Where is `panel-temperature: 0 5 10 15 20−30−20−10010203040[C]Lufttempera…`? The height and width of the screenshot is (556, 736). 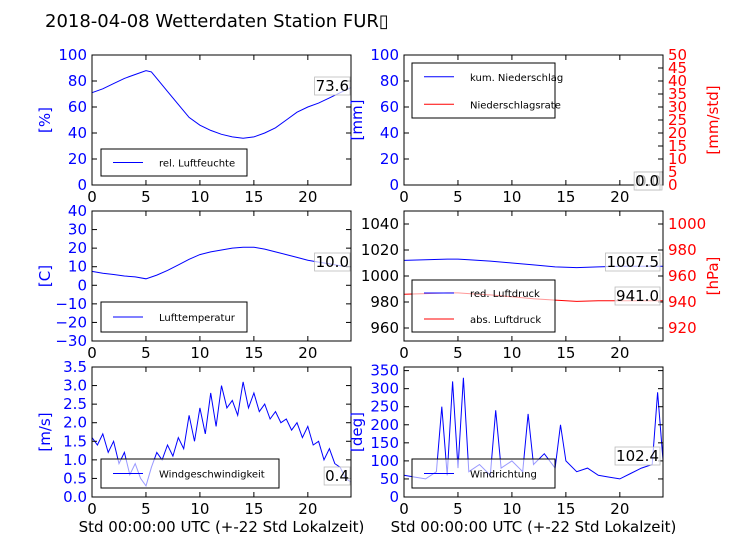 panel-temperature: 0 5 10 15 20−30−20−10010203040[C]Lufttempera… is located at coordinates (194, 282).